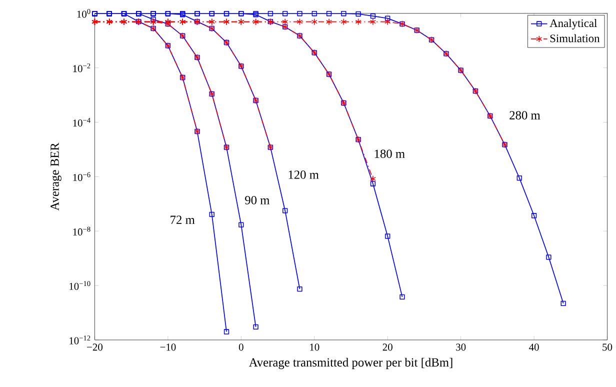 The image size is (616, 387). What do you see at coordinates (350, 364) in the screenshot?
I see `x-axis-title: Average transmitted power per bit [dBm]` at bounding box center [350, 364].